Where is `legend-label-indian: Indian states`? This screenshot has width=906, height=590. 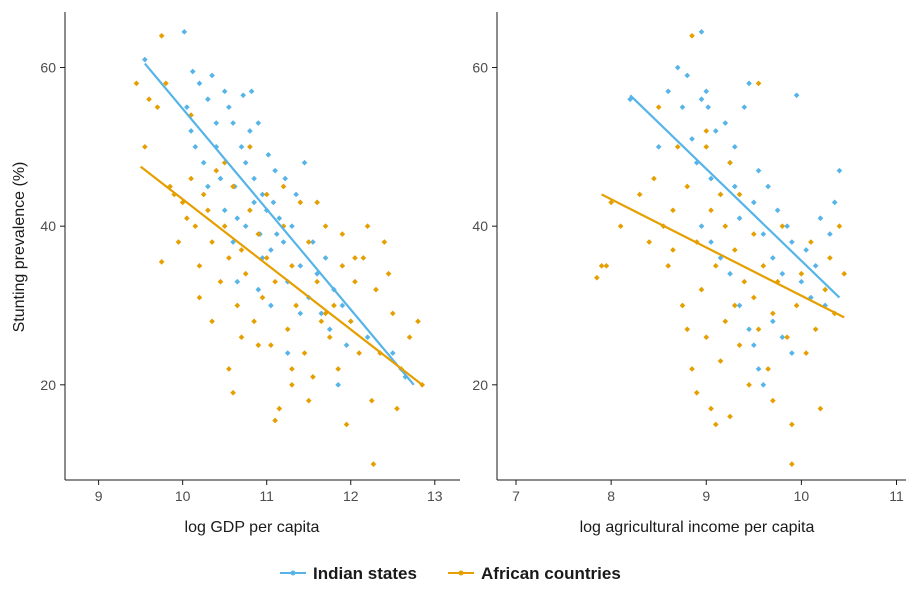 legend-label-indian: Indian states is located at coordinates (365, 573).